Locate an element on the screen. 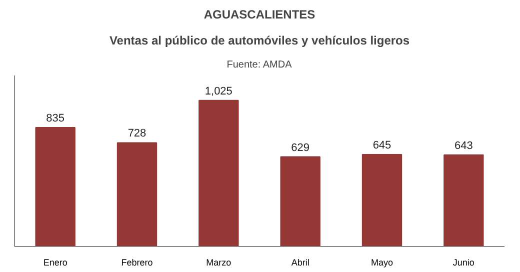  x-tick-label: Enero is located at coordinates (55, 263).